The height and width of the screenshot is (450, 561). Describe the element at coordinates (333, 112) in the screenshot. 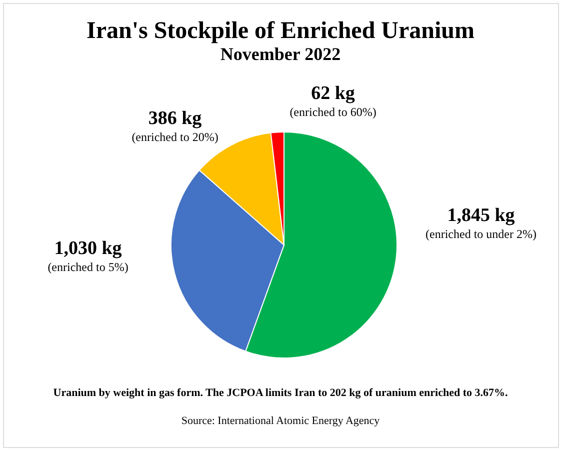

I see `slice-label: (enriched to 60%)` at that location.